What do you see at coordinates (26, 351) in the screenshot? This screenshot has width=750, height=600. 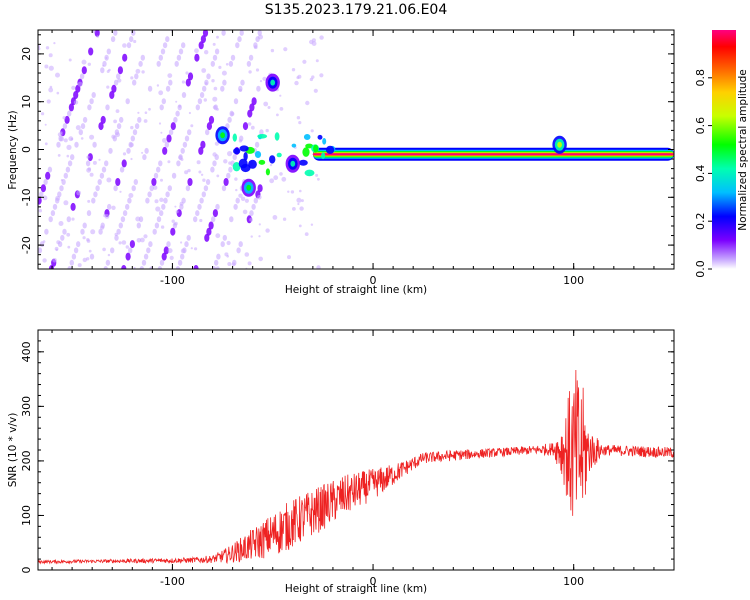 I see `snr-ytick-label: 400` at bounding box center [26, 351].